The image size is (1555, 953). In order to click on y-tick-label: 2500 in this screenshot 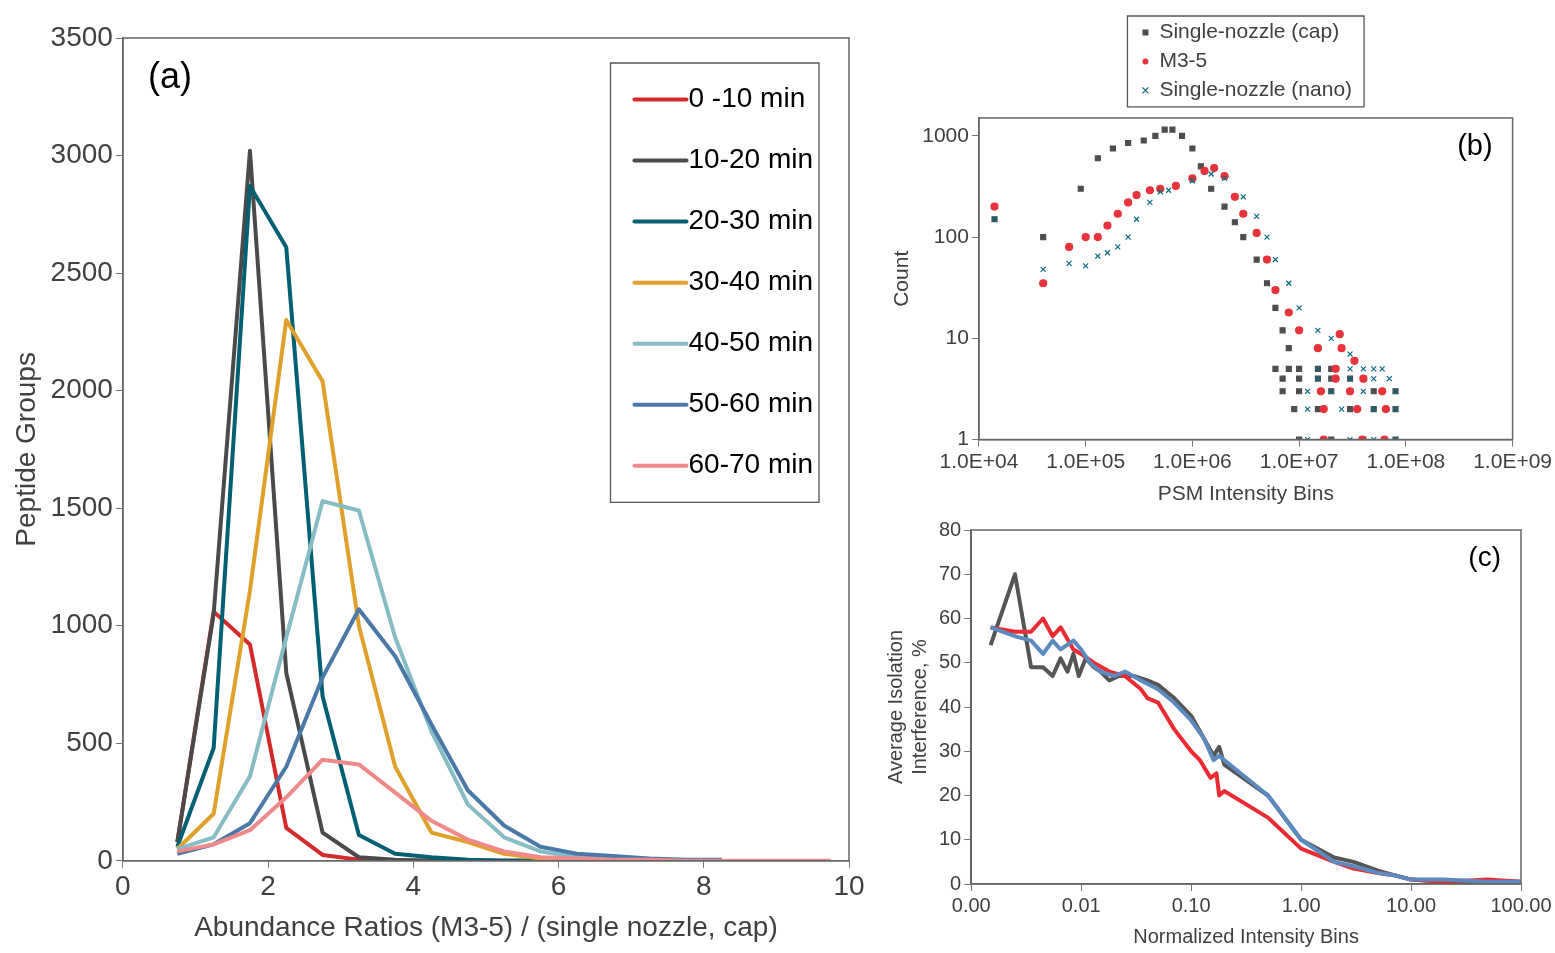, I will do `click(81, 271)`.